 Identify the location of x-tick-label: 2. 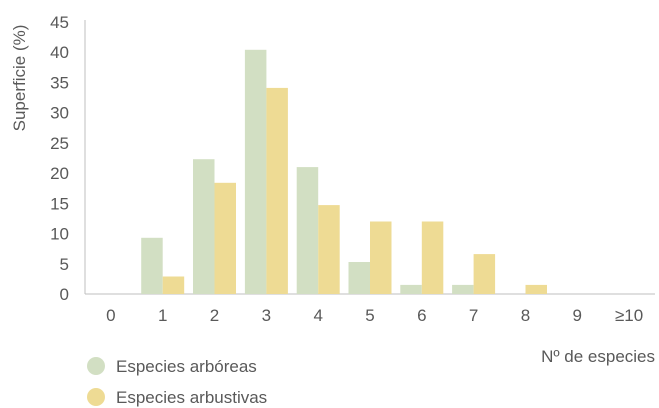
(214, 315).